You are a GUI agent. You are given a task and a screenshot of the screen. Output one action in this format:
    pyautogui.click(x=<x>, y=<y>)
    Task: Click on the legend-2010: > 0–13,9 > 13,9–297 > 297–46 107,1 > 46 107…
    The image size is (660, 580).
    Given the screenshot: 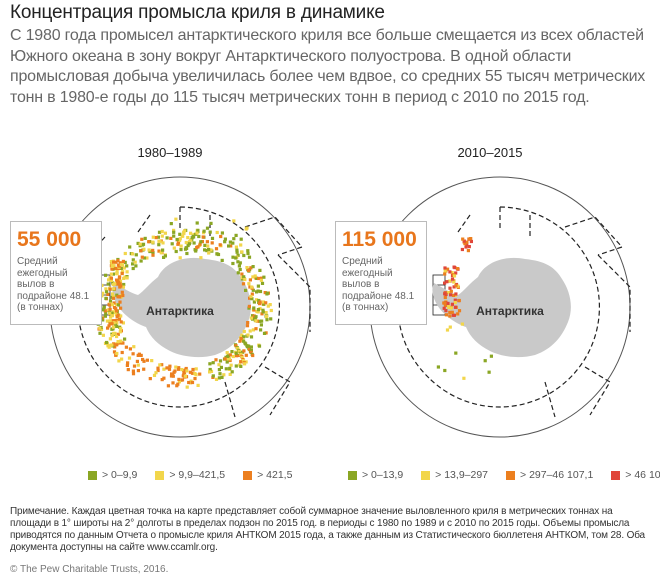 What is the action you would take?
    pyautogui.click(x=504, y=475)
    